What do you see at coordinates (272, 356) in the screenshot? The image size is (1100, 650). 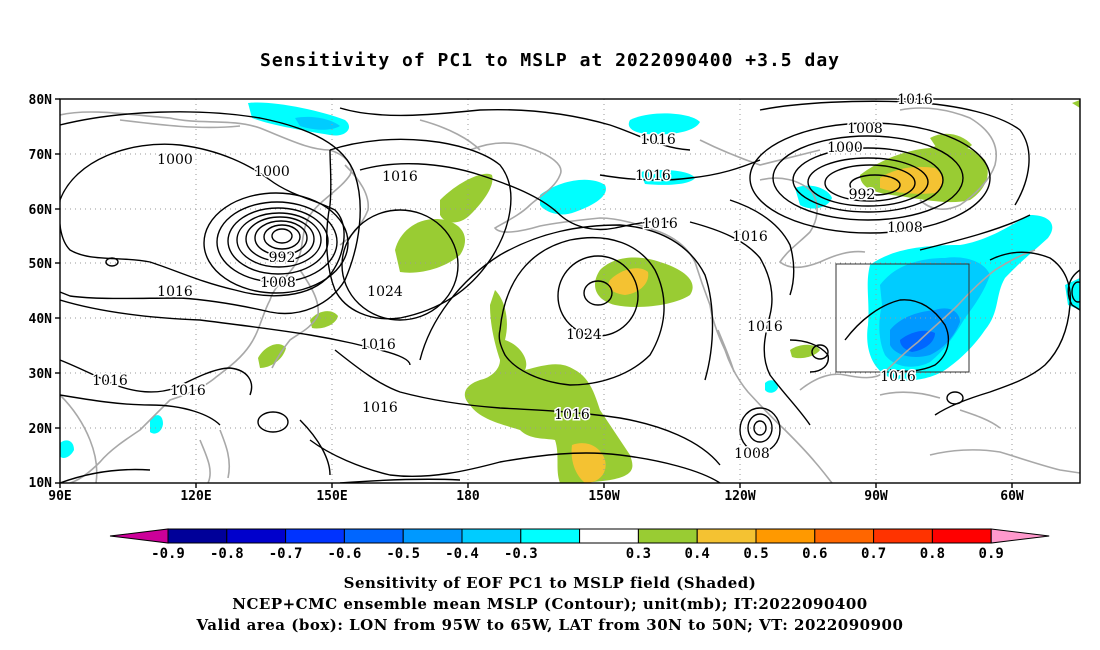 I see `shade-pos-sea-small` at bounding box center [272, 356].